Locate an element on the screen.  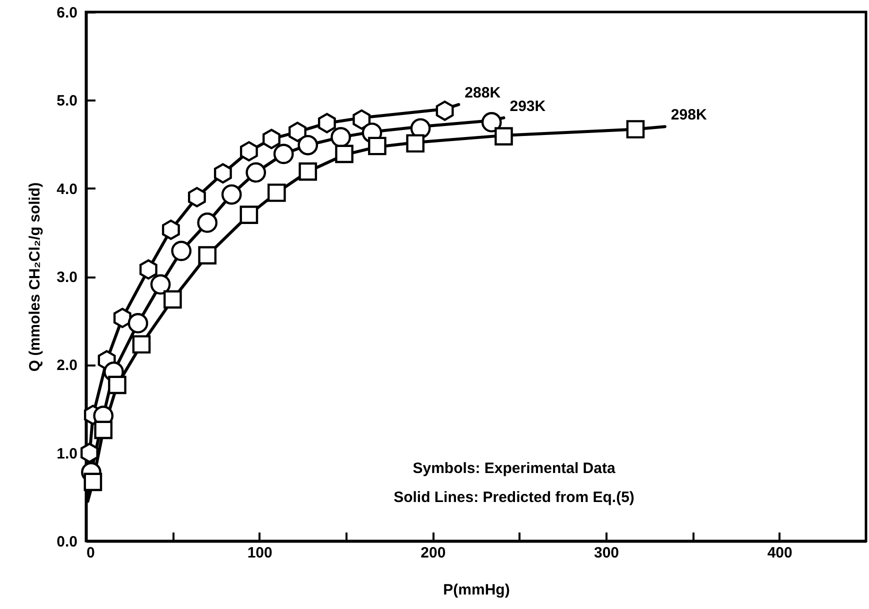
y-tick-label: 3.0 is located at coordinates (67, 277).